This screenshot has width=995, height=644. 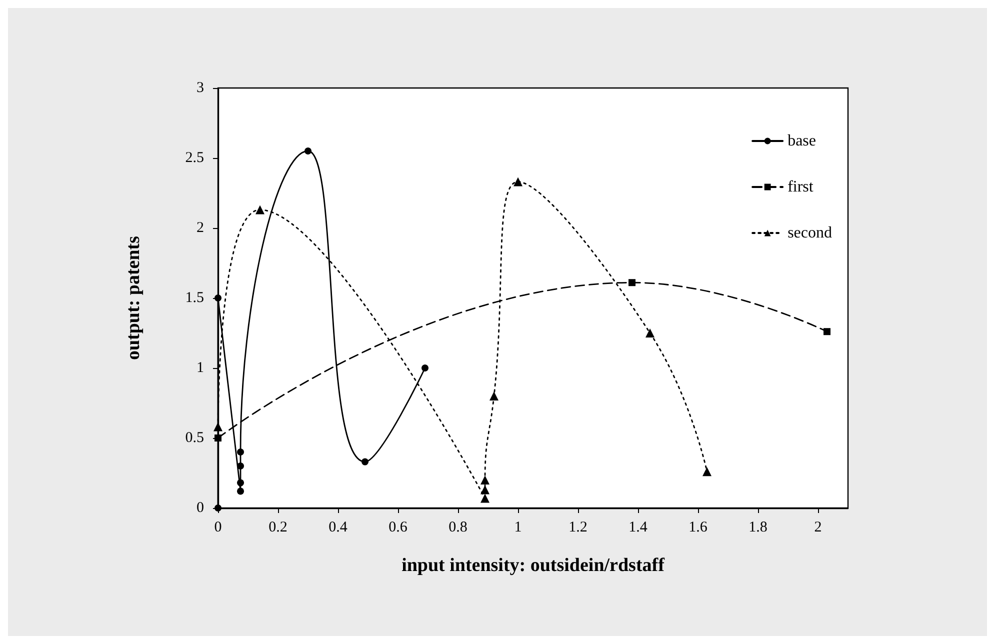 I want to click on y-tick-label: 2, so click(x=200, y=228).